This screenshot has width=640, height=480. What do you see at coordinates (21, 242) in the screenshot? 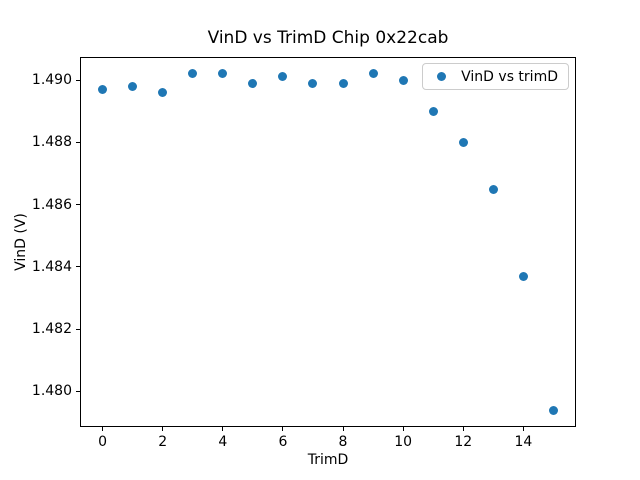
I see `y-axis-label: VinD (V)` at bounding box center [21, 242].